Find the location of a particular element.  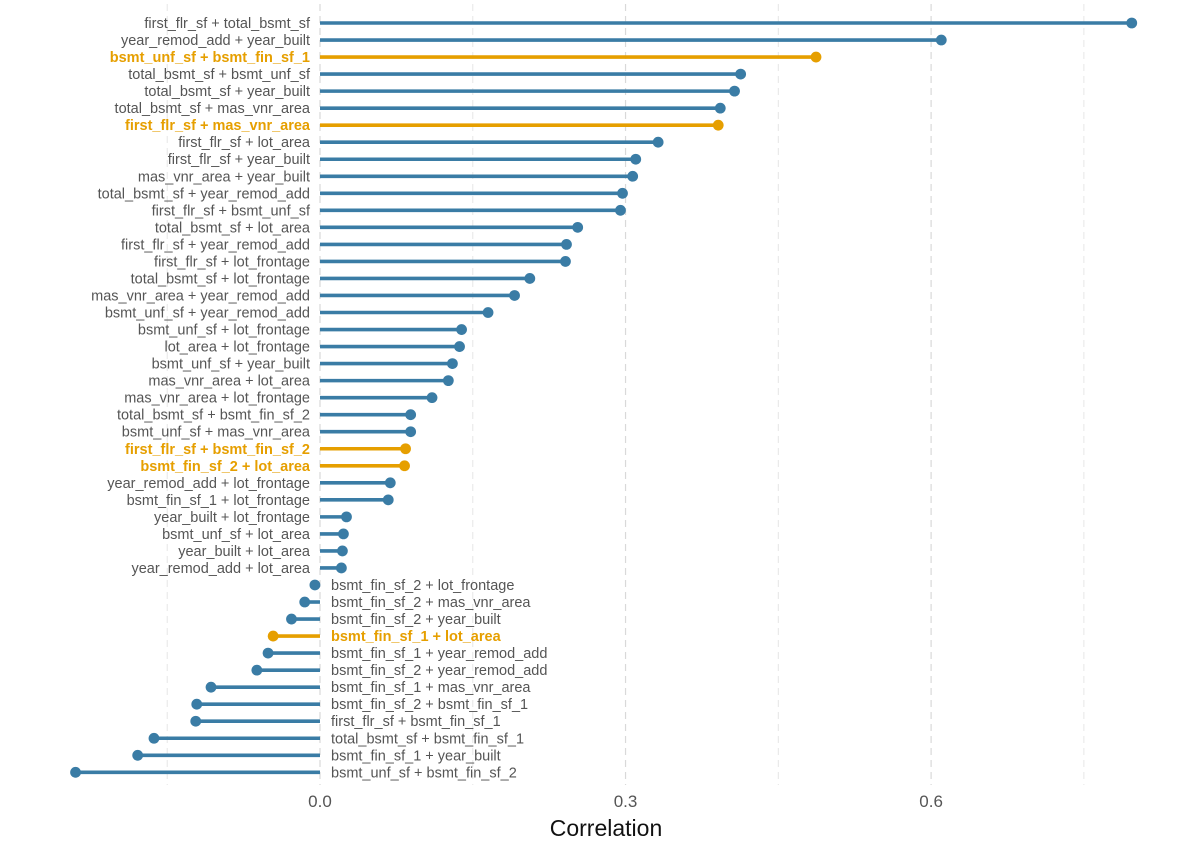

row-label: bsmt_unf_sf + lot_area is located at coordinates (236, 535).